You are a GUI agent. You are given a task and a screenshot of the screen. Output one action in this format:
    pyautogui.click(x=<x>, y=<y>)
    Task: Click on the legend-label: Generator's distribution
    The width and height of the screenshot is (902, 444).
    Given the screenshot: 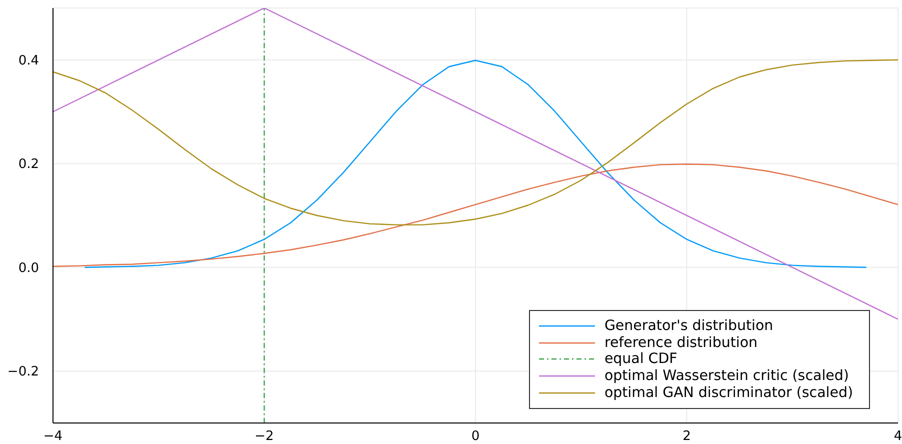 What is the action you would take?
    pyautogui.click(x=689, y=326)
    